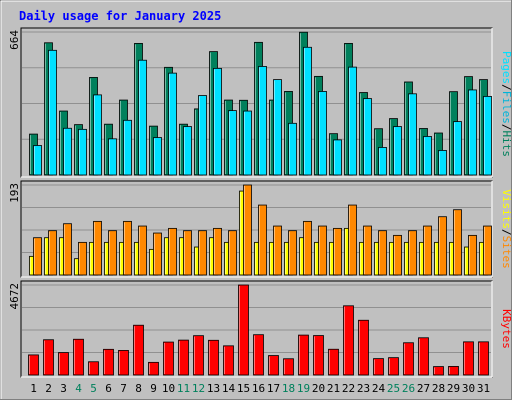 The width and height of the screenshot is (512, 400). Describe the element at coordinates (93, 388) in the screenshot. I see `day-label-5: 5` at that location.